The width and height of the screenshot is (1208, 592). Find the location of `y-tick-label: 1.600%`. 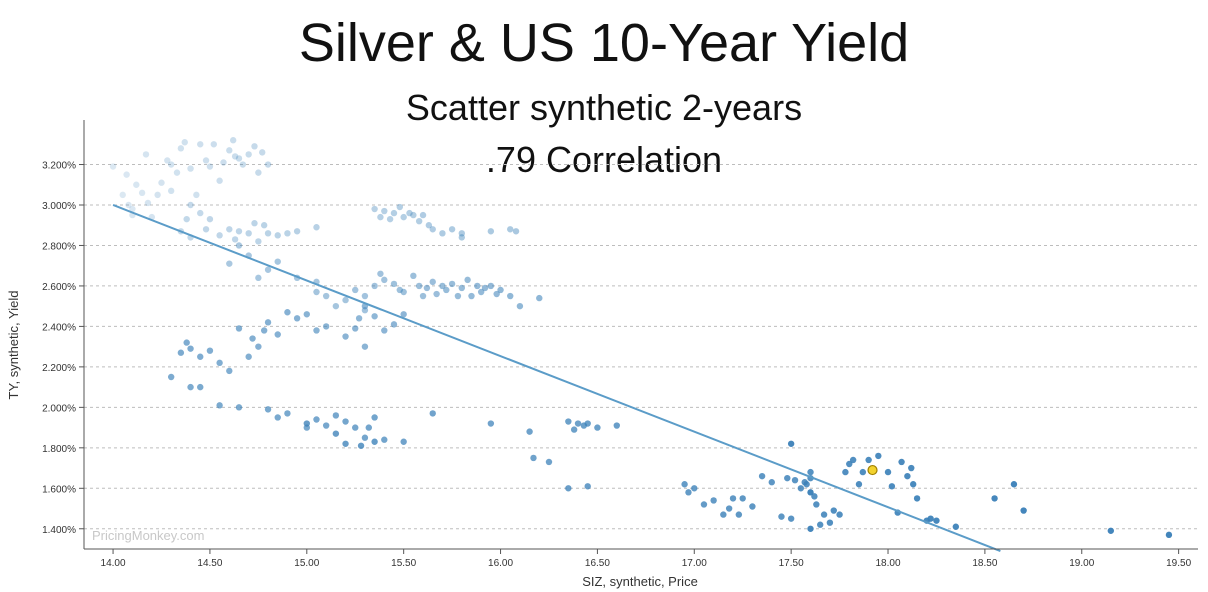

y-tick-label: 1.600% is located at coordinates (59, 489).